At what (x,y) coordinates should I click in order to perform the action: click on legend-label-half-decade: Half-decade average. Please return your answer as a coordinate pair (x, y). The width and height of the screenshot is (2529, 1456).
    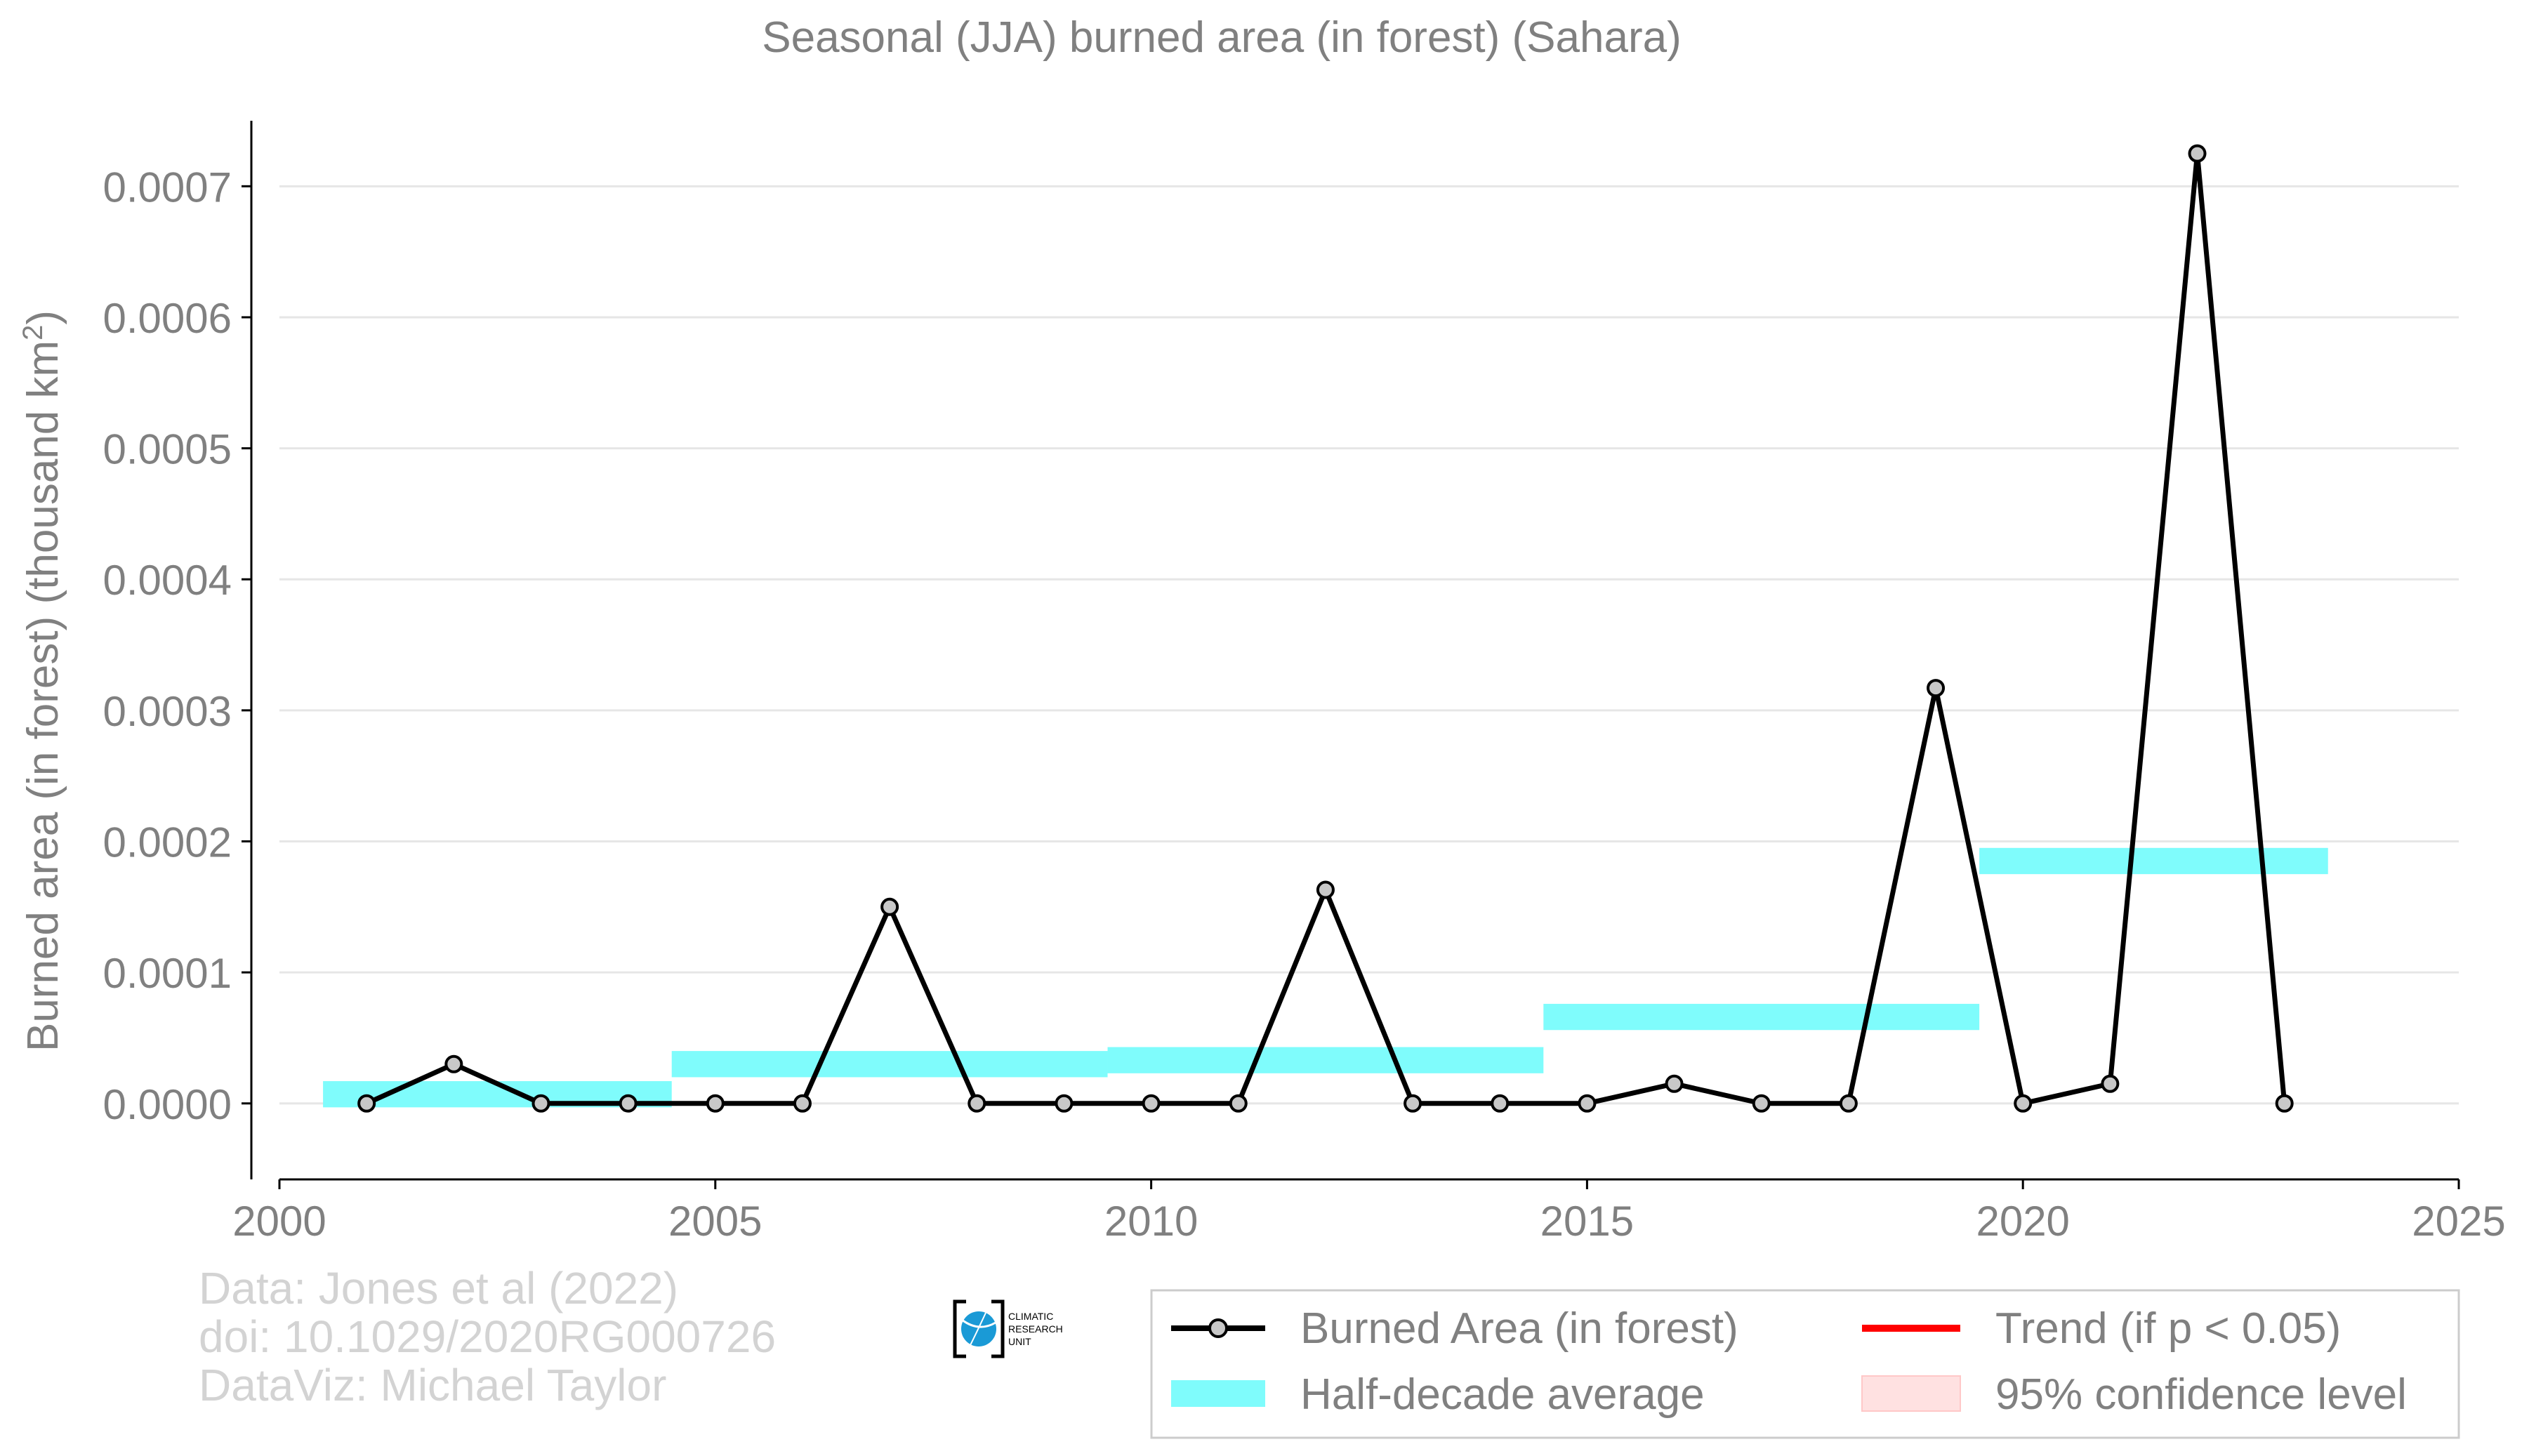
    Looking at the image, I should click on (1502, 1394).